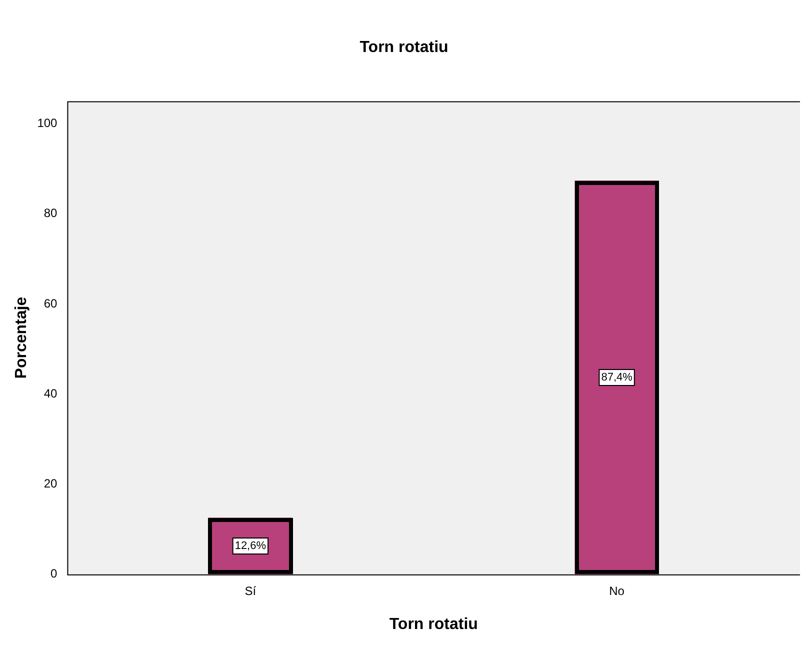  I want to click on y-tick-label: 60, so click(51, 303).